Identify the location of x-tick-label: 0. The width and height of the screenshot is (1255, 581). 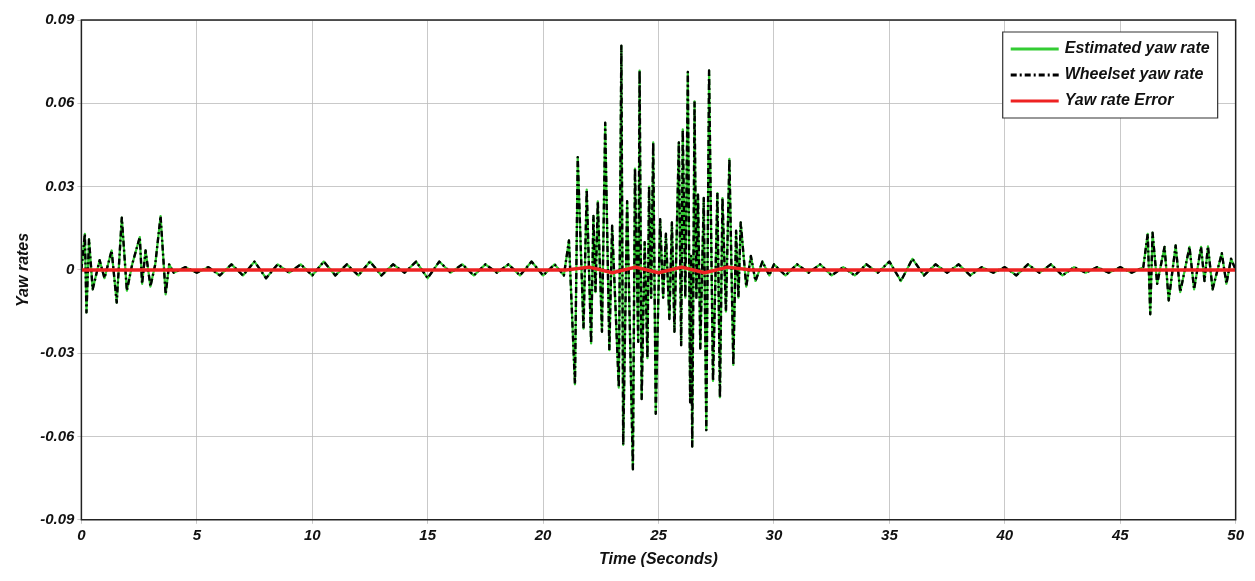
(82, 534).